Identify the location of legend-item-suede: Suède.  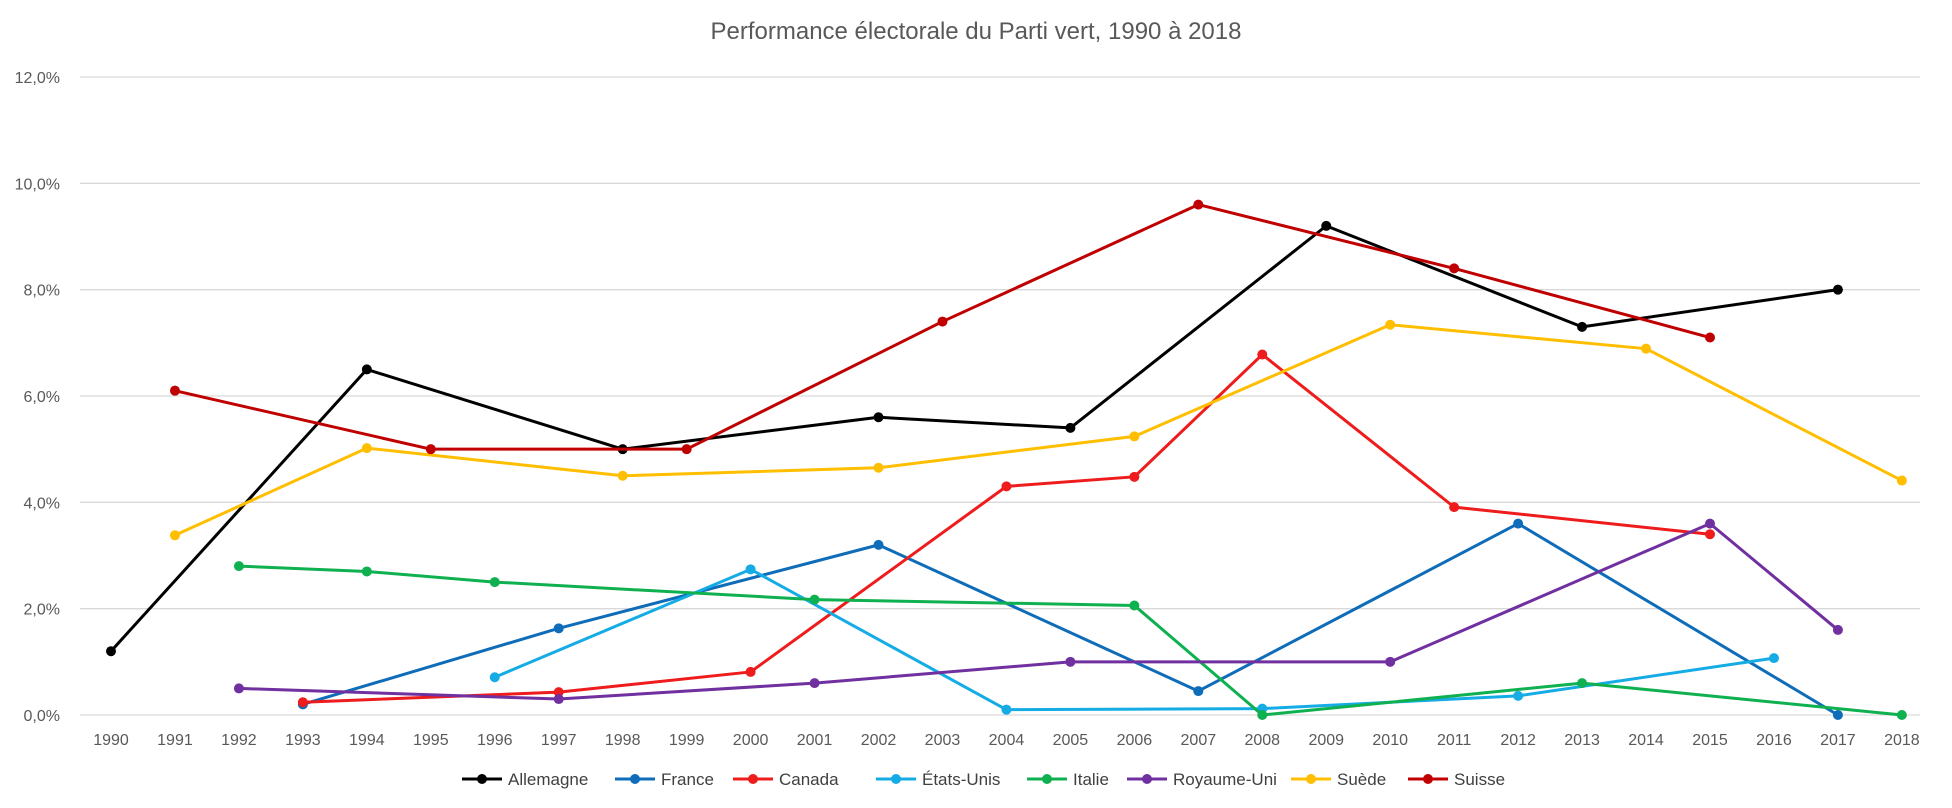
(1338, 779).